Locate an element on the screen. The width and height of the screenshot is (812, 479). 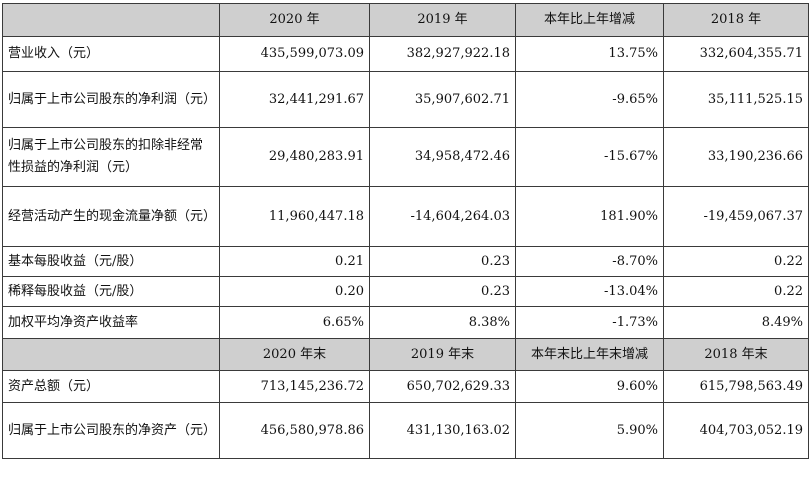
header-cell: 本年比上年增减 is located at coordinates (589, 20).